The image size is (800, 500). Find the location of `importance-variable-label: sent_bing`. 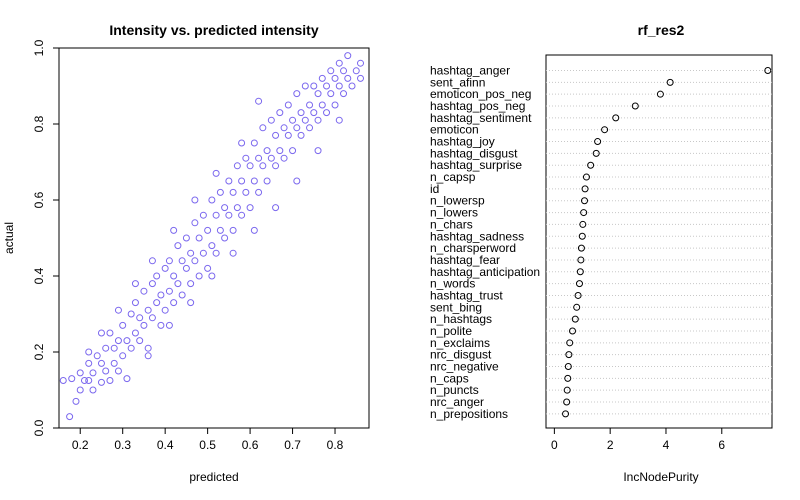

importance-variable-label: sent_bing is located at coordinates (456, 307).